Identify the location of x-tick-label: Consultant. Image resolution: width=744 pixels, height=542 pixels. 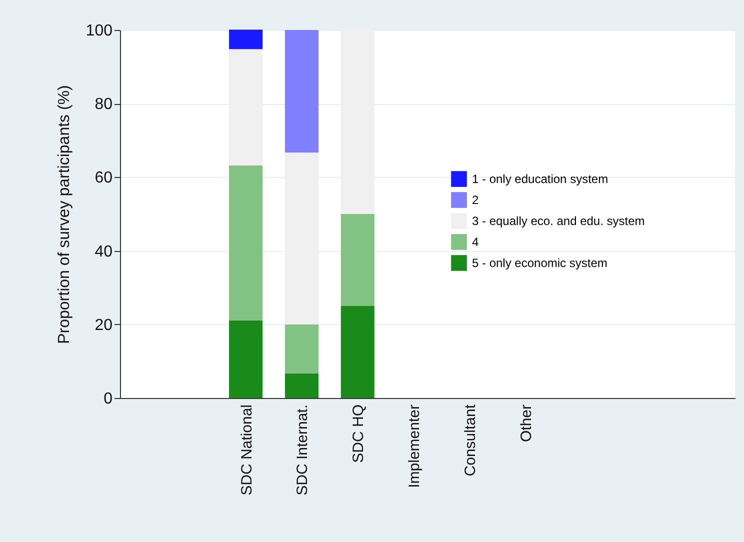
(470, 440).